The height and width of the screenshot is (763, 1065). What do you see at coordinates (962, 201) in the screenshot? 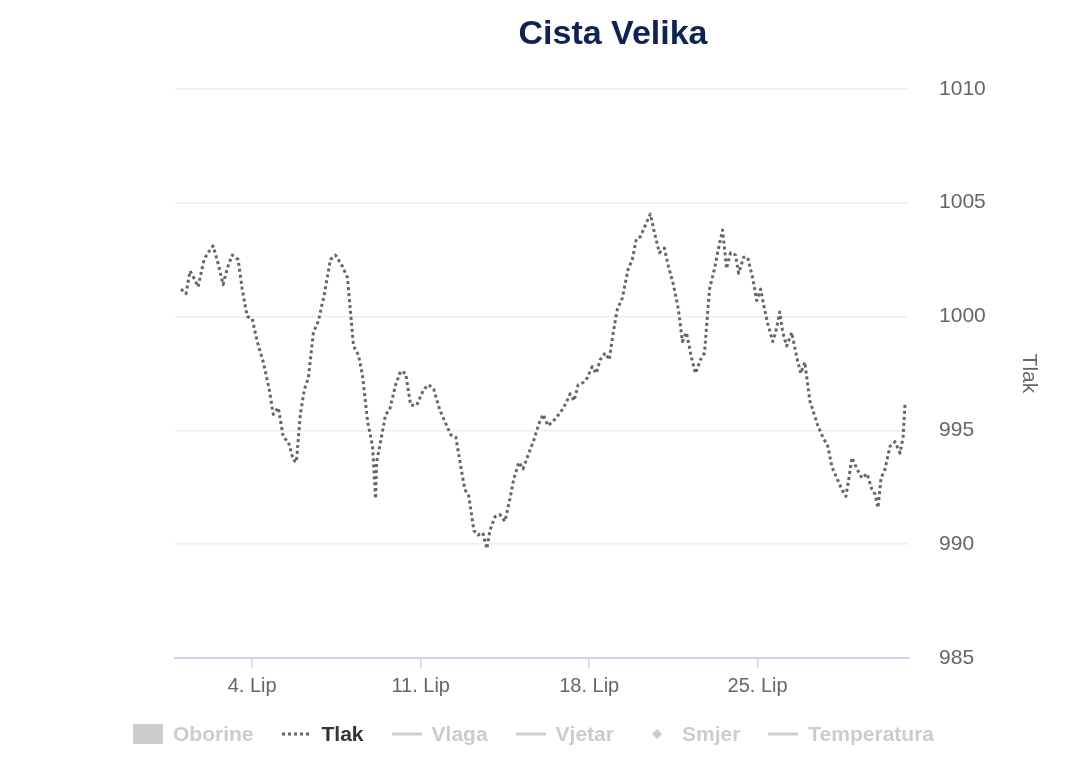
I see `y-tick-label: 1005` at bounding box center [962, 201].